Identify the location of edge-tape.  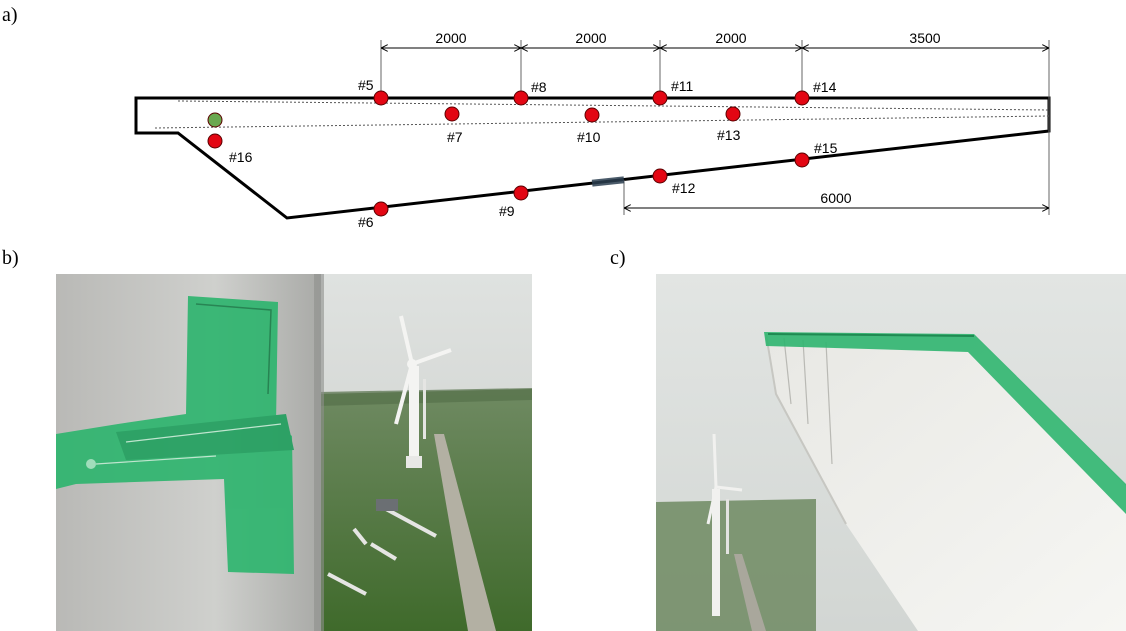
(945, 423).